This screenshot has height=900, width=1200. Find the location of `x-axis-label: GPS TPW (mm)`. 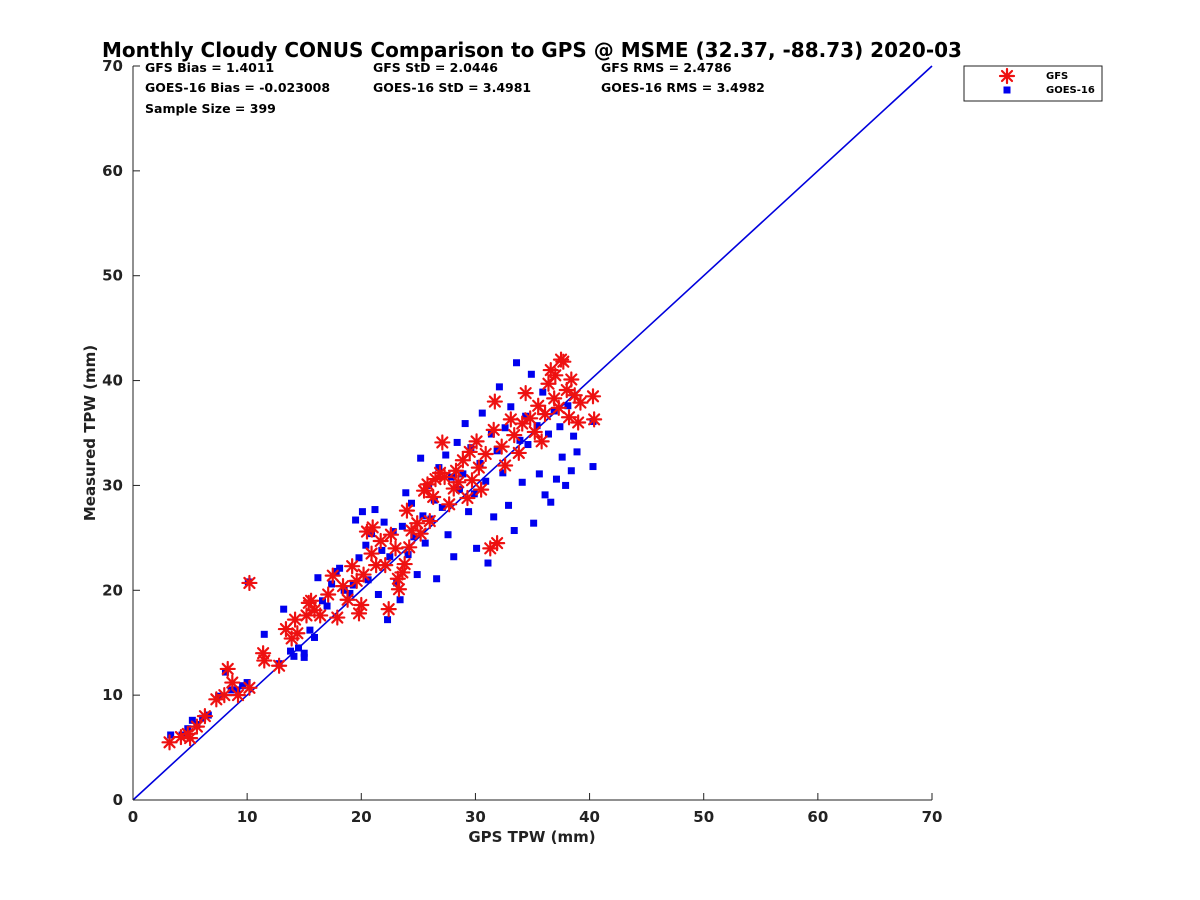

x-axis-label: GPS TPW (mm) is located at coordinates (531, 837).